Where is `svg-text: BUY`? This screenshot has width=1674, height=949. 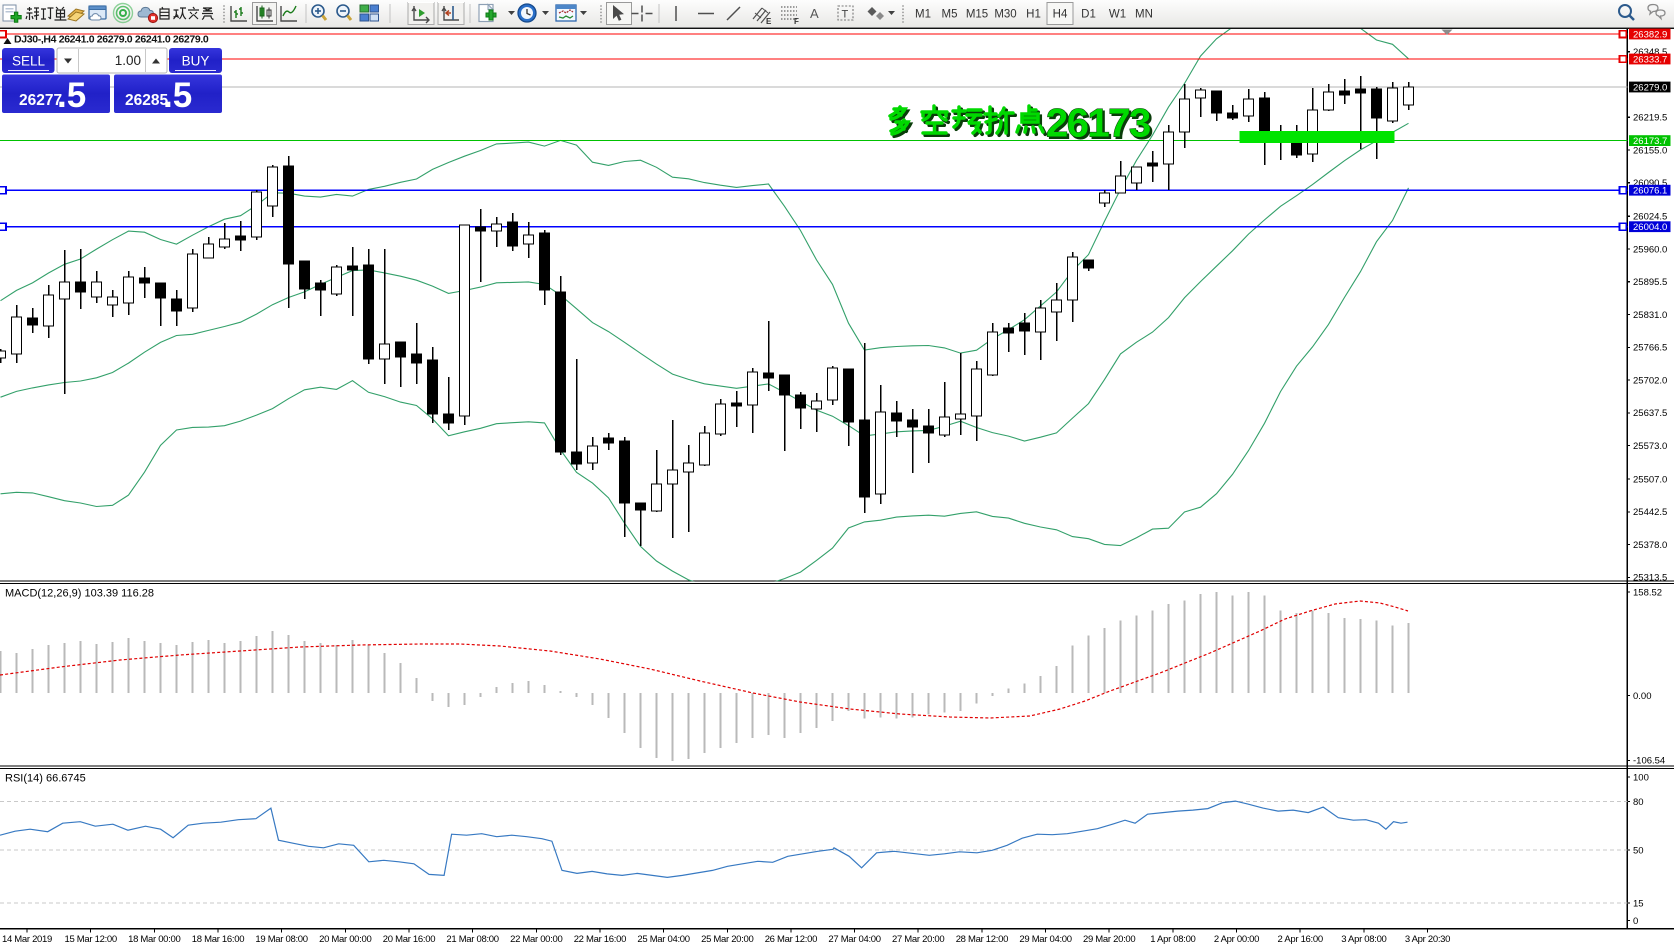 svg-text: BUY is located at coordinates (196, 61).